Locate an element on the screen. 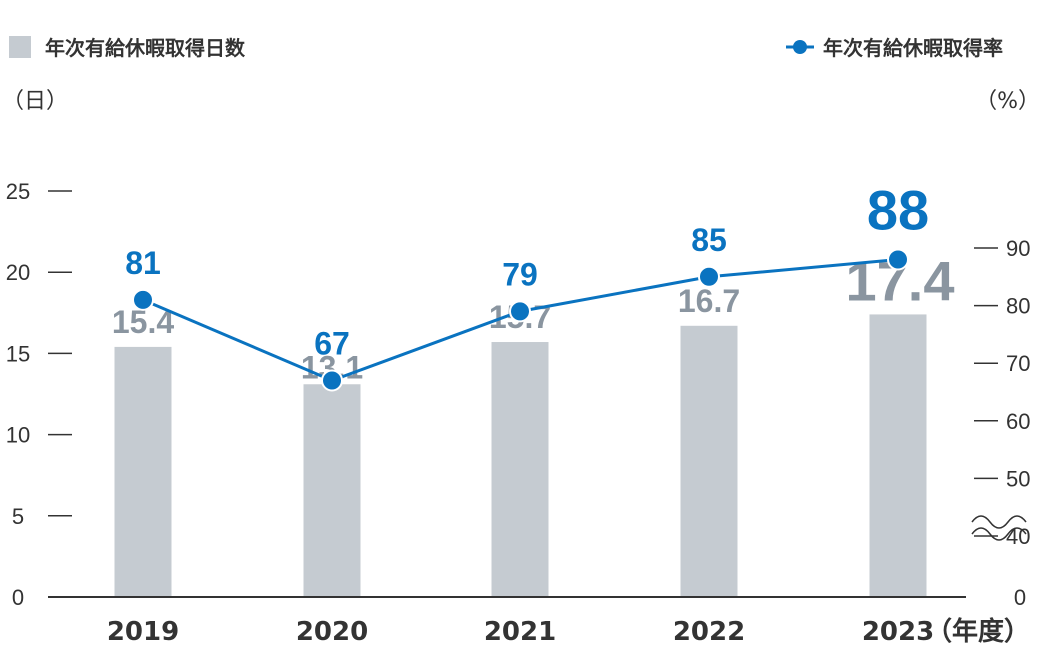  left-axis-tick-label: 15 is located at coordinates (18, 353).